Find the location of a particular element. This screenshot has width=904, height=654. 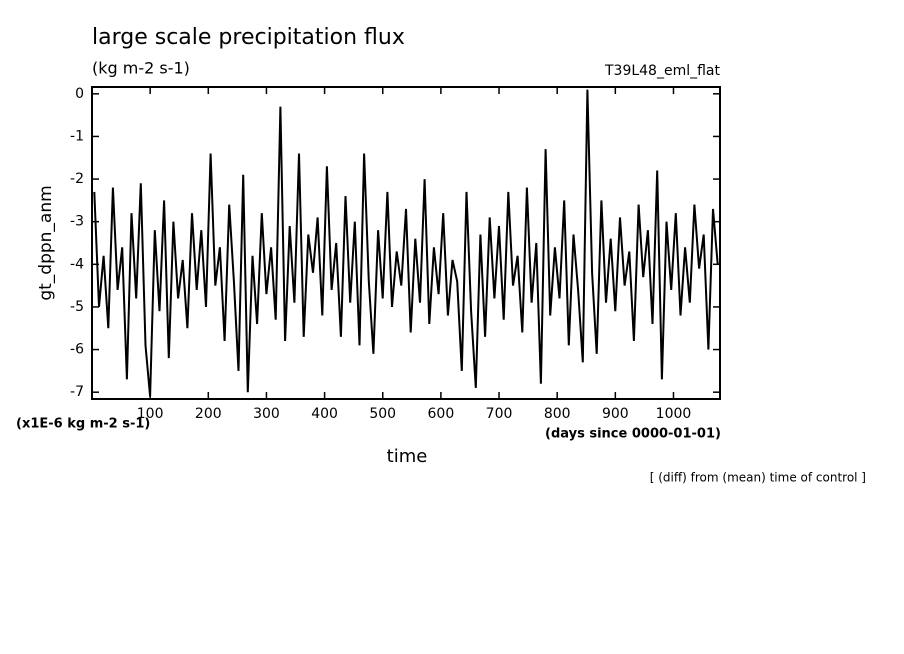

chart-title: large scale precipitation flux is located at coordinates (248, 37).